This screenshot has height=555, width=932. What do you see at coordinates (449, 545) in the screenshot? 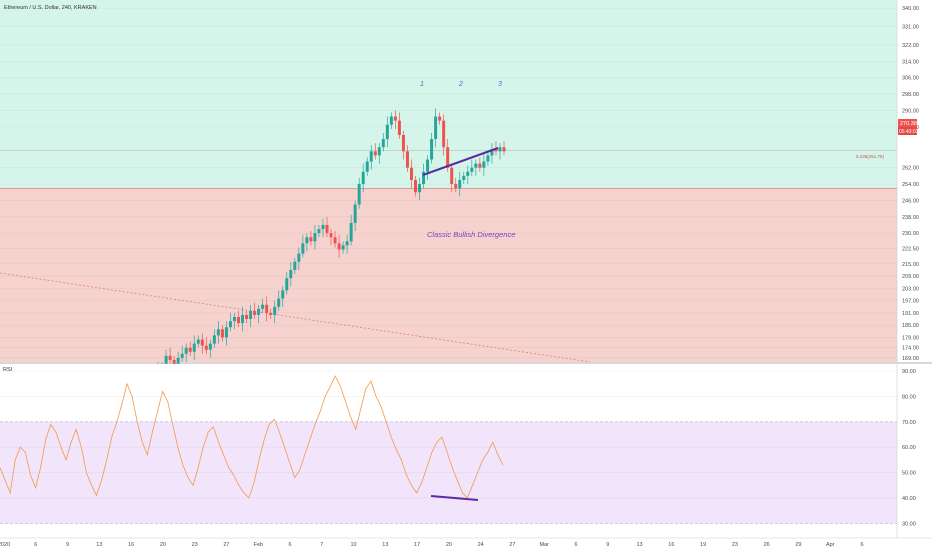
I see `time-tick-label: 20` at bounding box center [449, 545].